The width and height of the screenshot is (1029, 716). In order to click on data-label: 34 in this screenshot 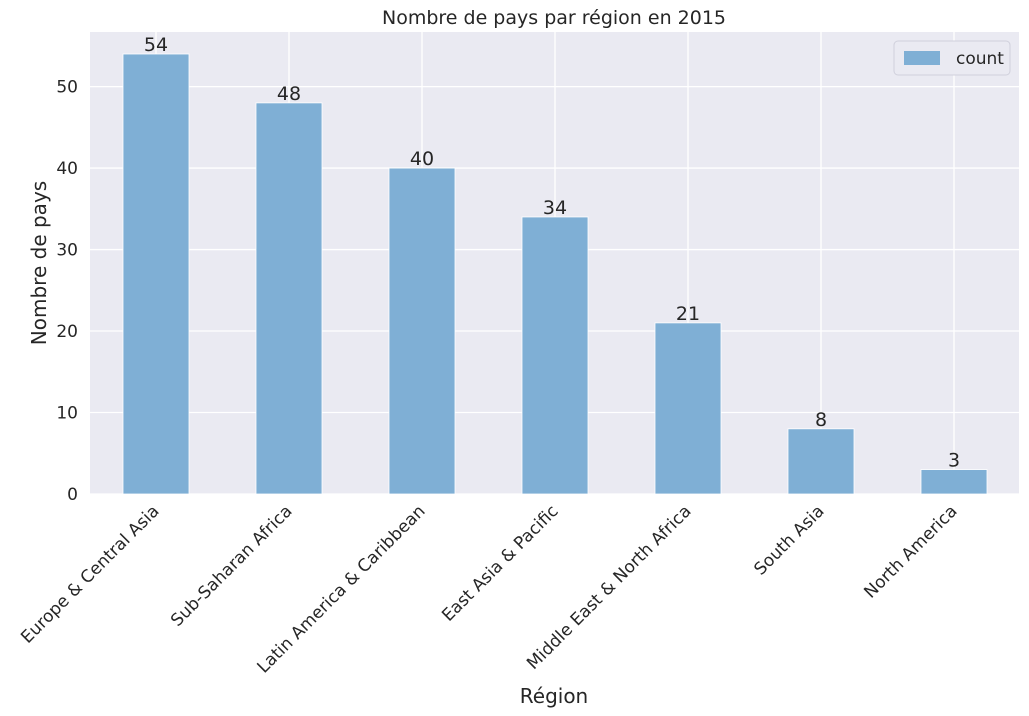, I will do `click(555, 208)`.